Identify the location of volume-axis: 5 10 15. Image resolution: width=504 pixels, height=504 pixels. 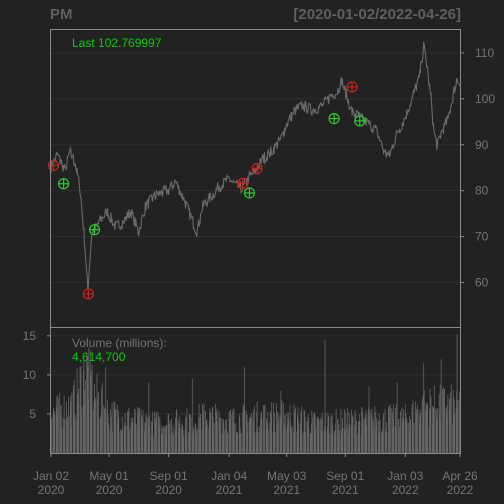
(37, 375).